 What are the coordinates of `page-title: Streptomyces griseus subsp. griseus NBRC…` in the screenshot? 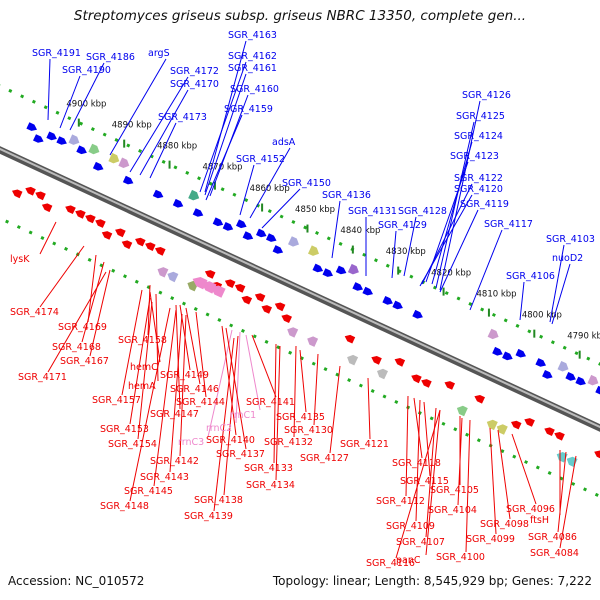 It's located at (300, 16).